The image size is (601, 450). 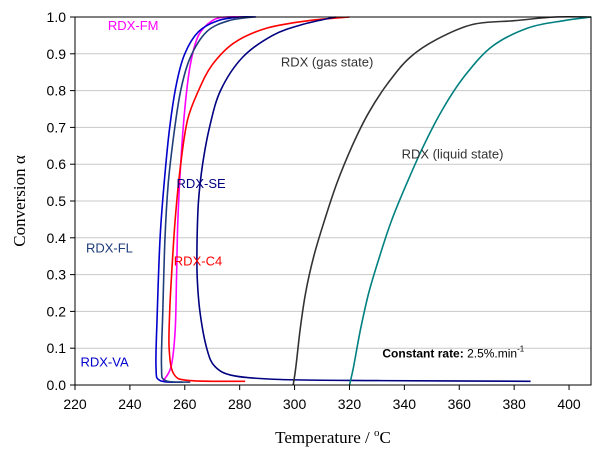 What do you see at coordinates (57, 164) in the screenshot?
I see `y-tick-label: 0.6` at bounding box center [57, 164].